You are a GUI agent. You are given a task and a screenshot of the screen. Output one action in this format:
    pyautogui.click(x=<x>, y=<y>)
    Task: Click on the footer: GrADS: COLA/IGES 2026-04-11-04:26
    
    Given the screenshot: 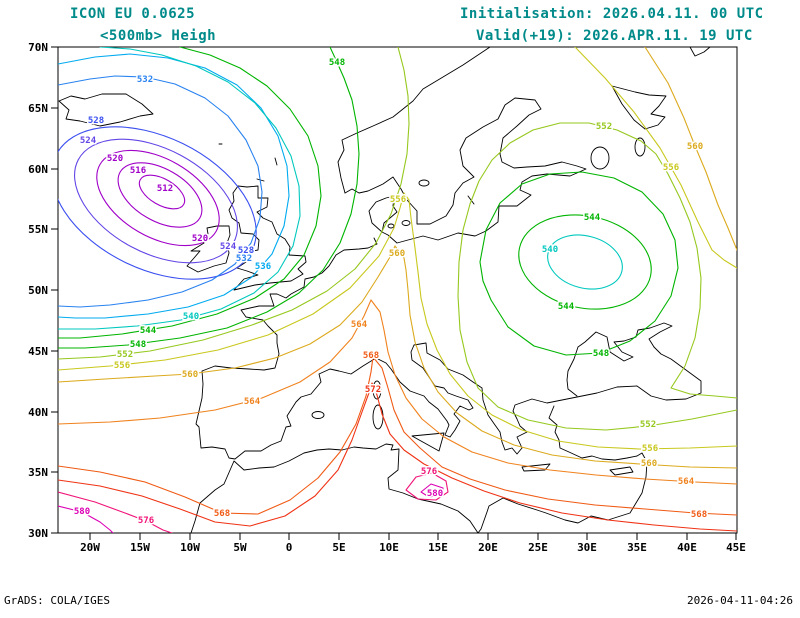 What is the action you would take?
    pyautogui.click(x=398, y=600)
    